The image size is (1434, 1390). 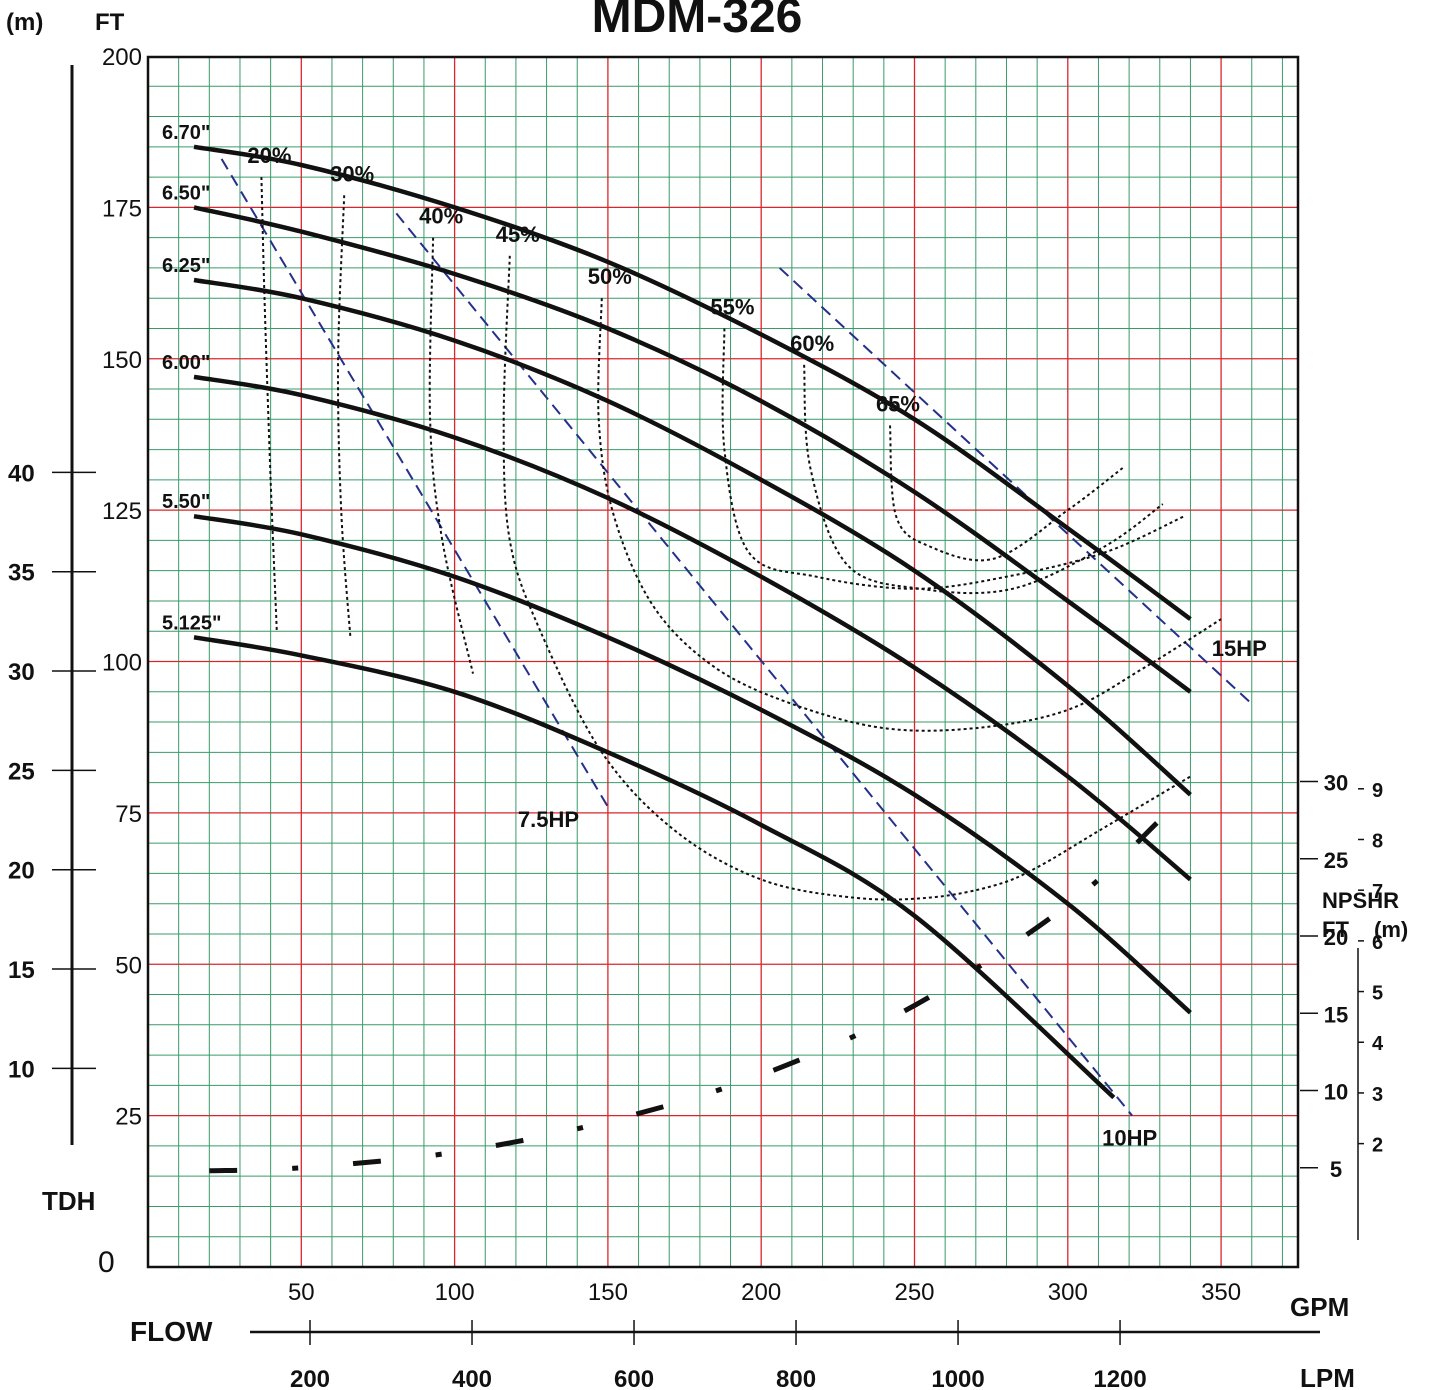 What do you see at coordinates (128, 965) in the screenshot?
I see `y-tick-label-ft: 50` at bounding box center [128, 965].